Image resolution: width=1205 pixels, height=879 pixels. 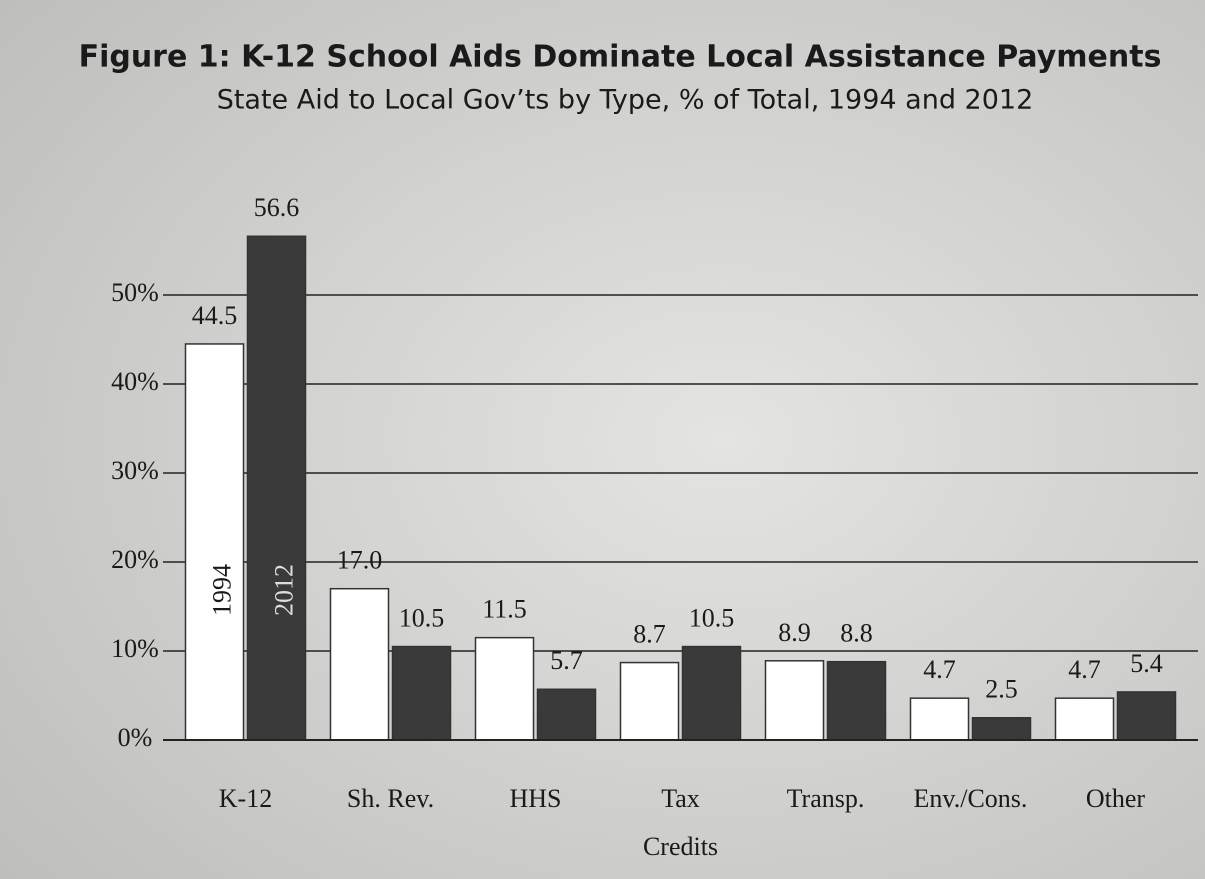 What do you see at coordinates (826, 798) in the screenshot?
I see `x-tick-label: Transp.` at bounding box center [826, 798].